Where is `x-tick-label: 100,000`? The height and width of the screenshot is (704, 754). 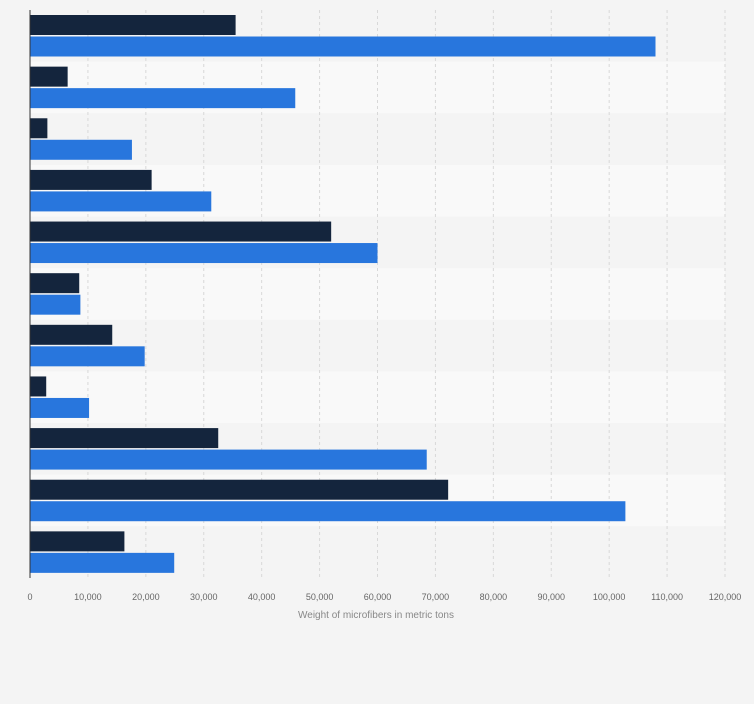 x-tick-label: 100,000 is located at coordinates (609, 597).